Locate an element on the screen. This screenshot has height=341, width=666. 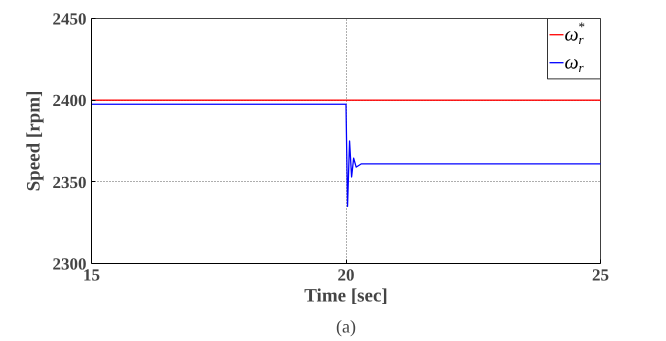
y-tick-label: 2350 is located at coordinates (69, 182).